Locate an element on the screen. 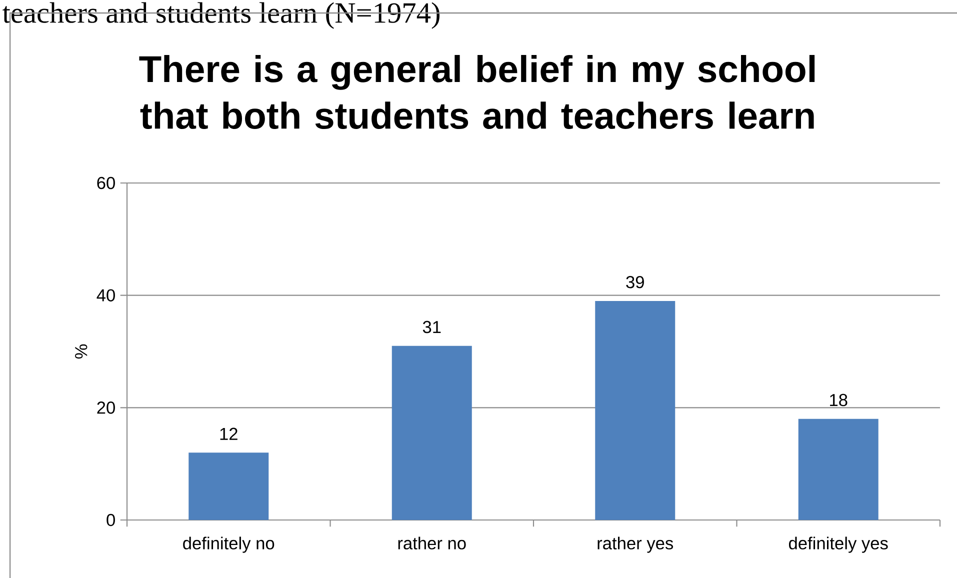  x-tick-label: rather yes is located at coordinates (636, 544).